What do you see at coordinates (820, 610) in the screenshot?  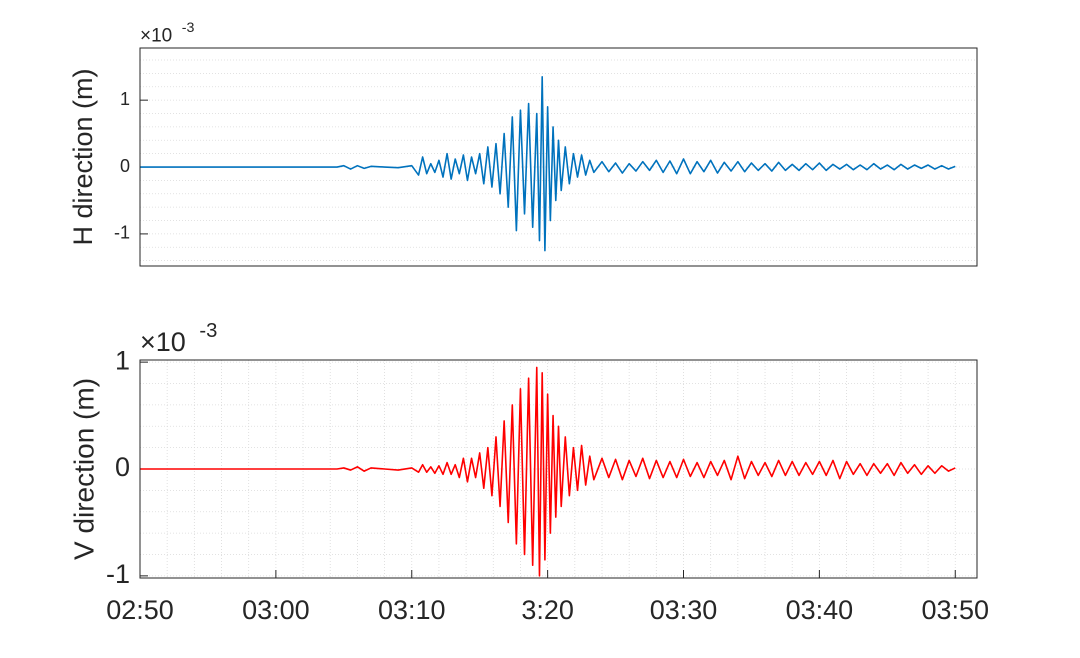 I see `x-tick-label: 03:40` at bounding box center [820, 610].